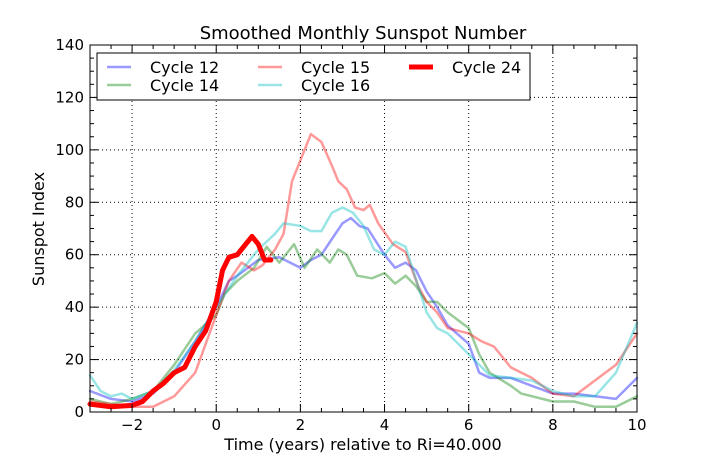  What do you see at coordinates (184, 67) in the screenshot?
I see `legend-label: Cycle 12` at bounding box center [184, 67].